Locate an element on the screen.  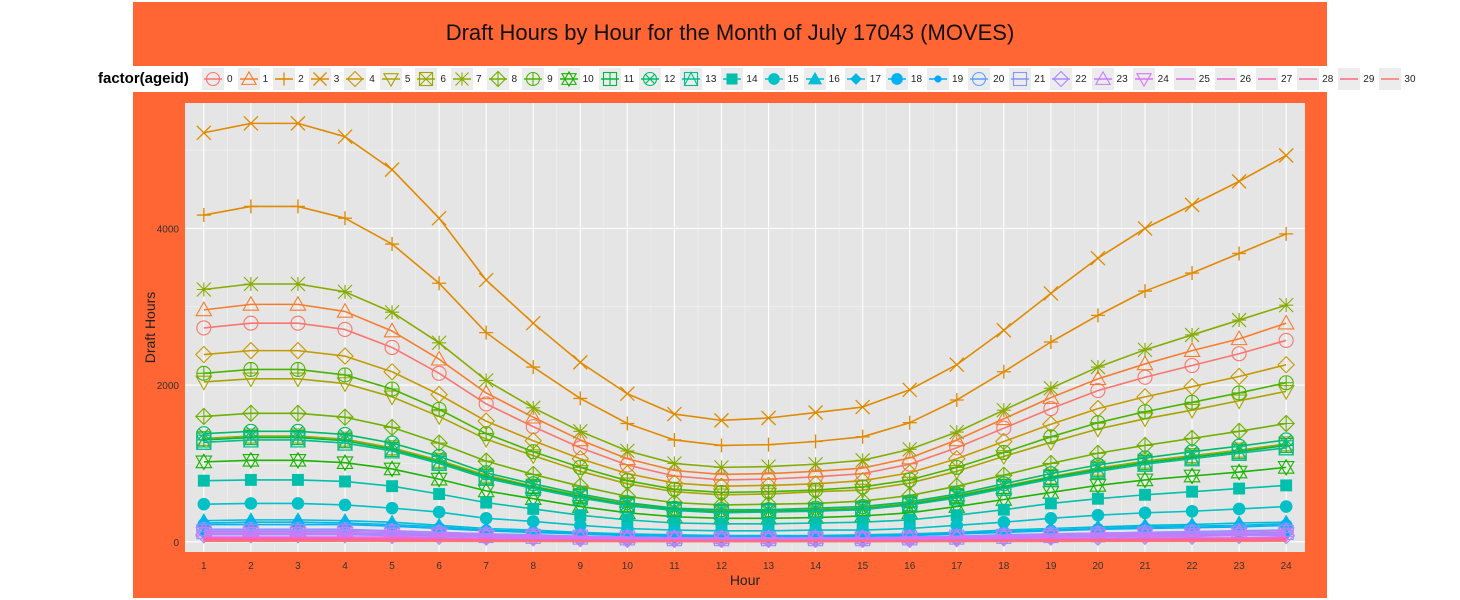
series-line is located at coordinates (745, 534).